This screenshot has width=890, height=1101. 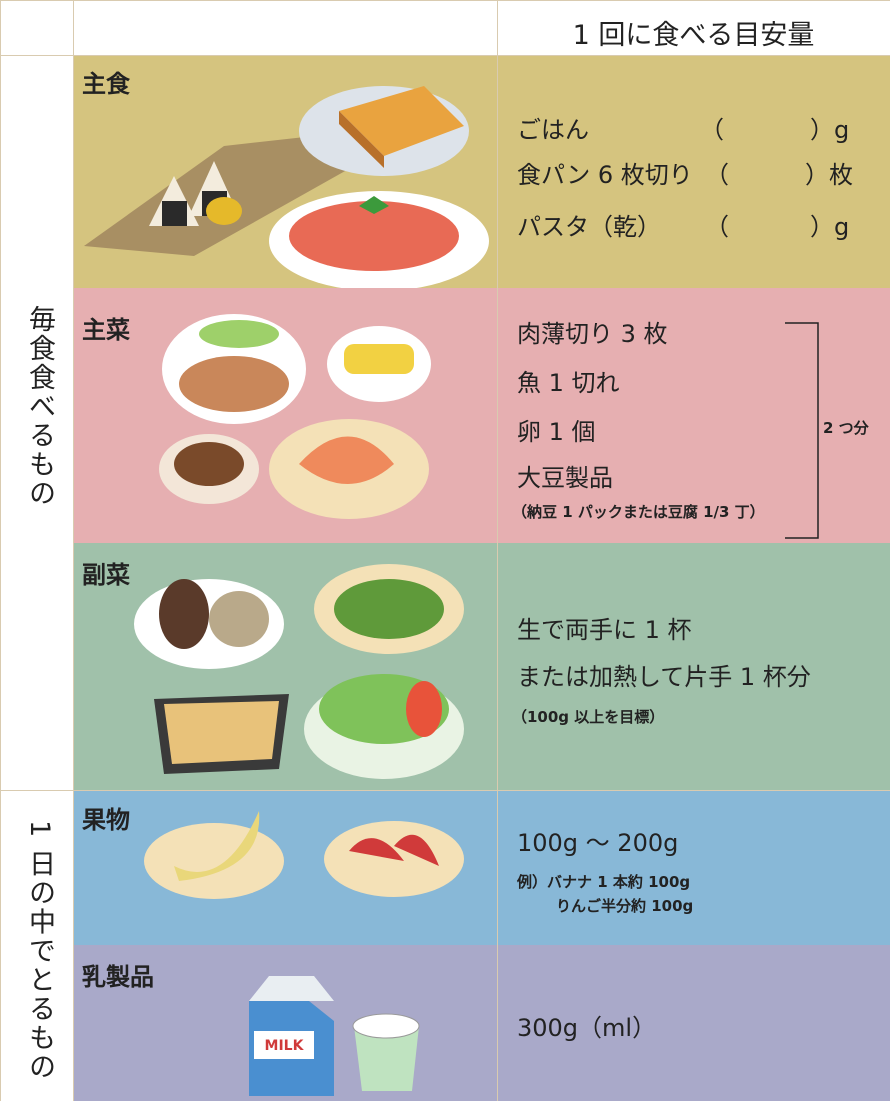 What do you see at coordinates (556, 432) in the screenshot?
I see `amount-text: 卵 1 個` at bounding box center [556, 432].